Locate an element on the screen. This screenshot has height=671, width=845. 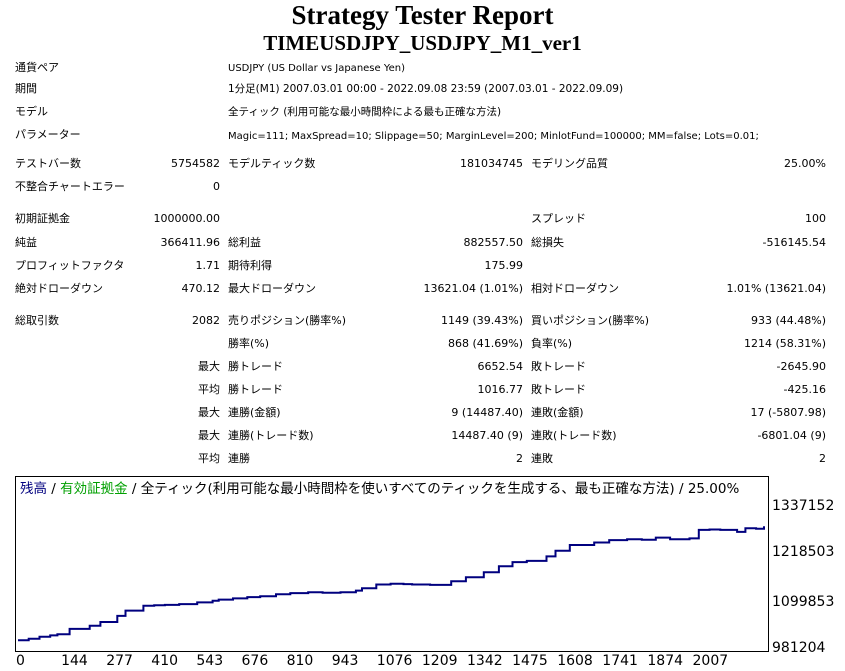
average-loss-trade-value: -425.16 is located at coordinates (804, 389).